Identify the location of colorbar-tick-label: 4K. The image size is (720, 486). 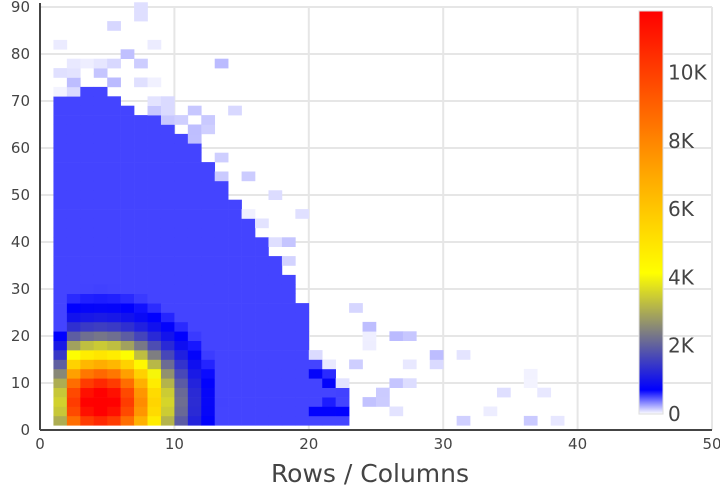
(681, 277).